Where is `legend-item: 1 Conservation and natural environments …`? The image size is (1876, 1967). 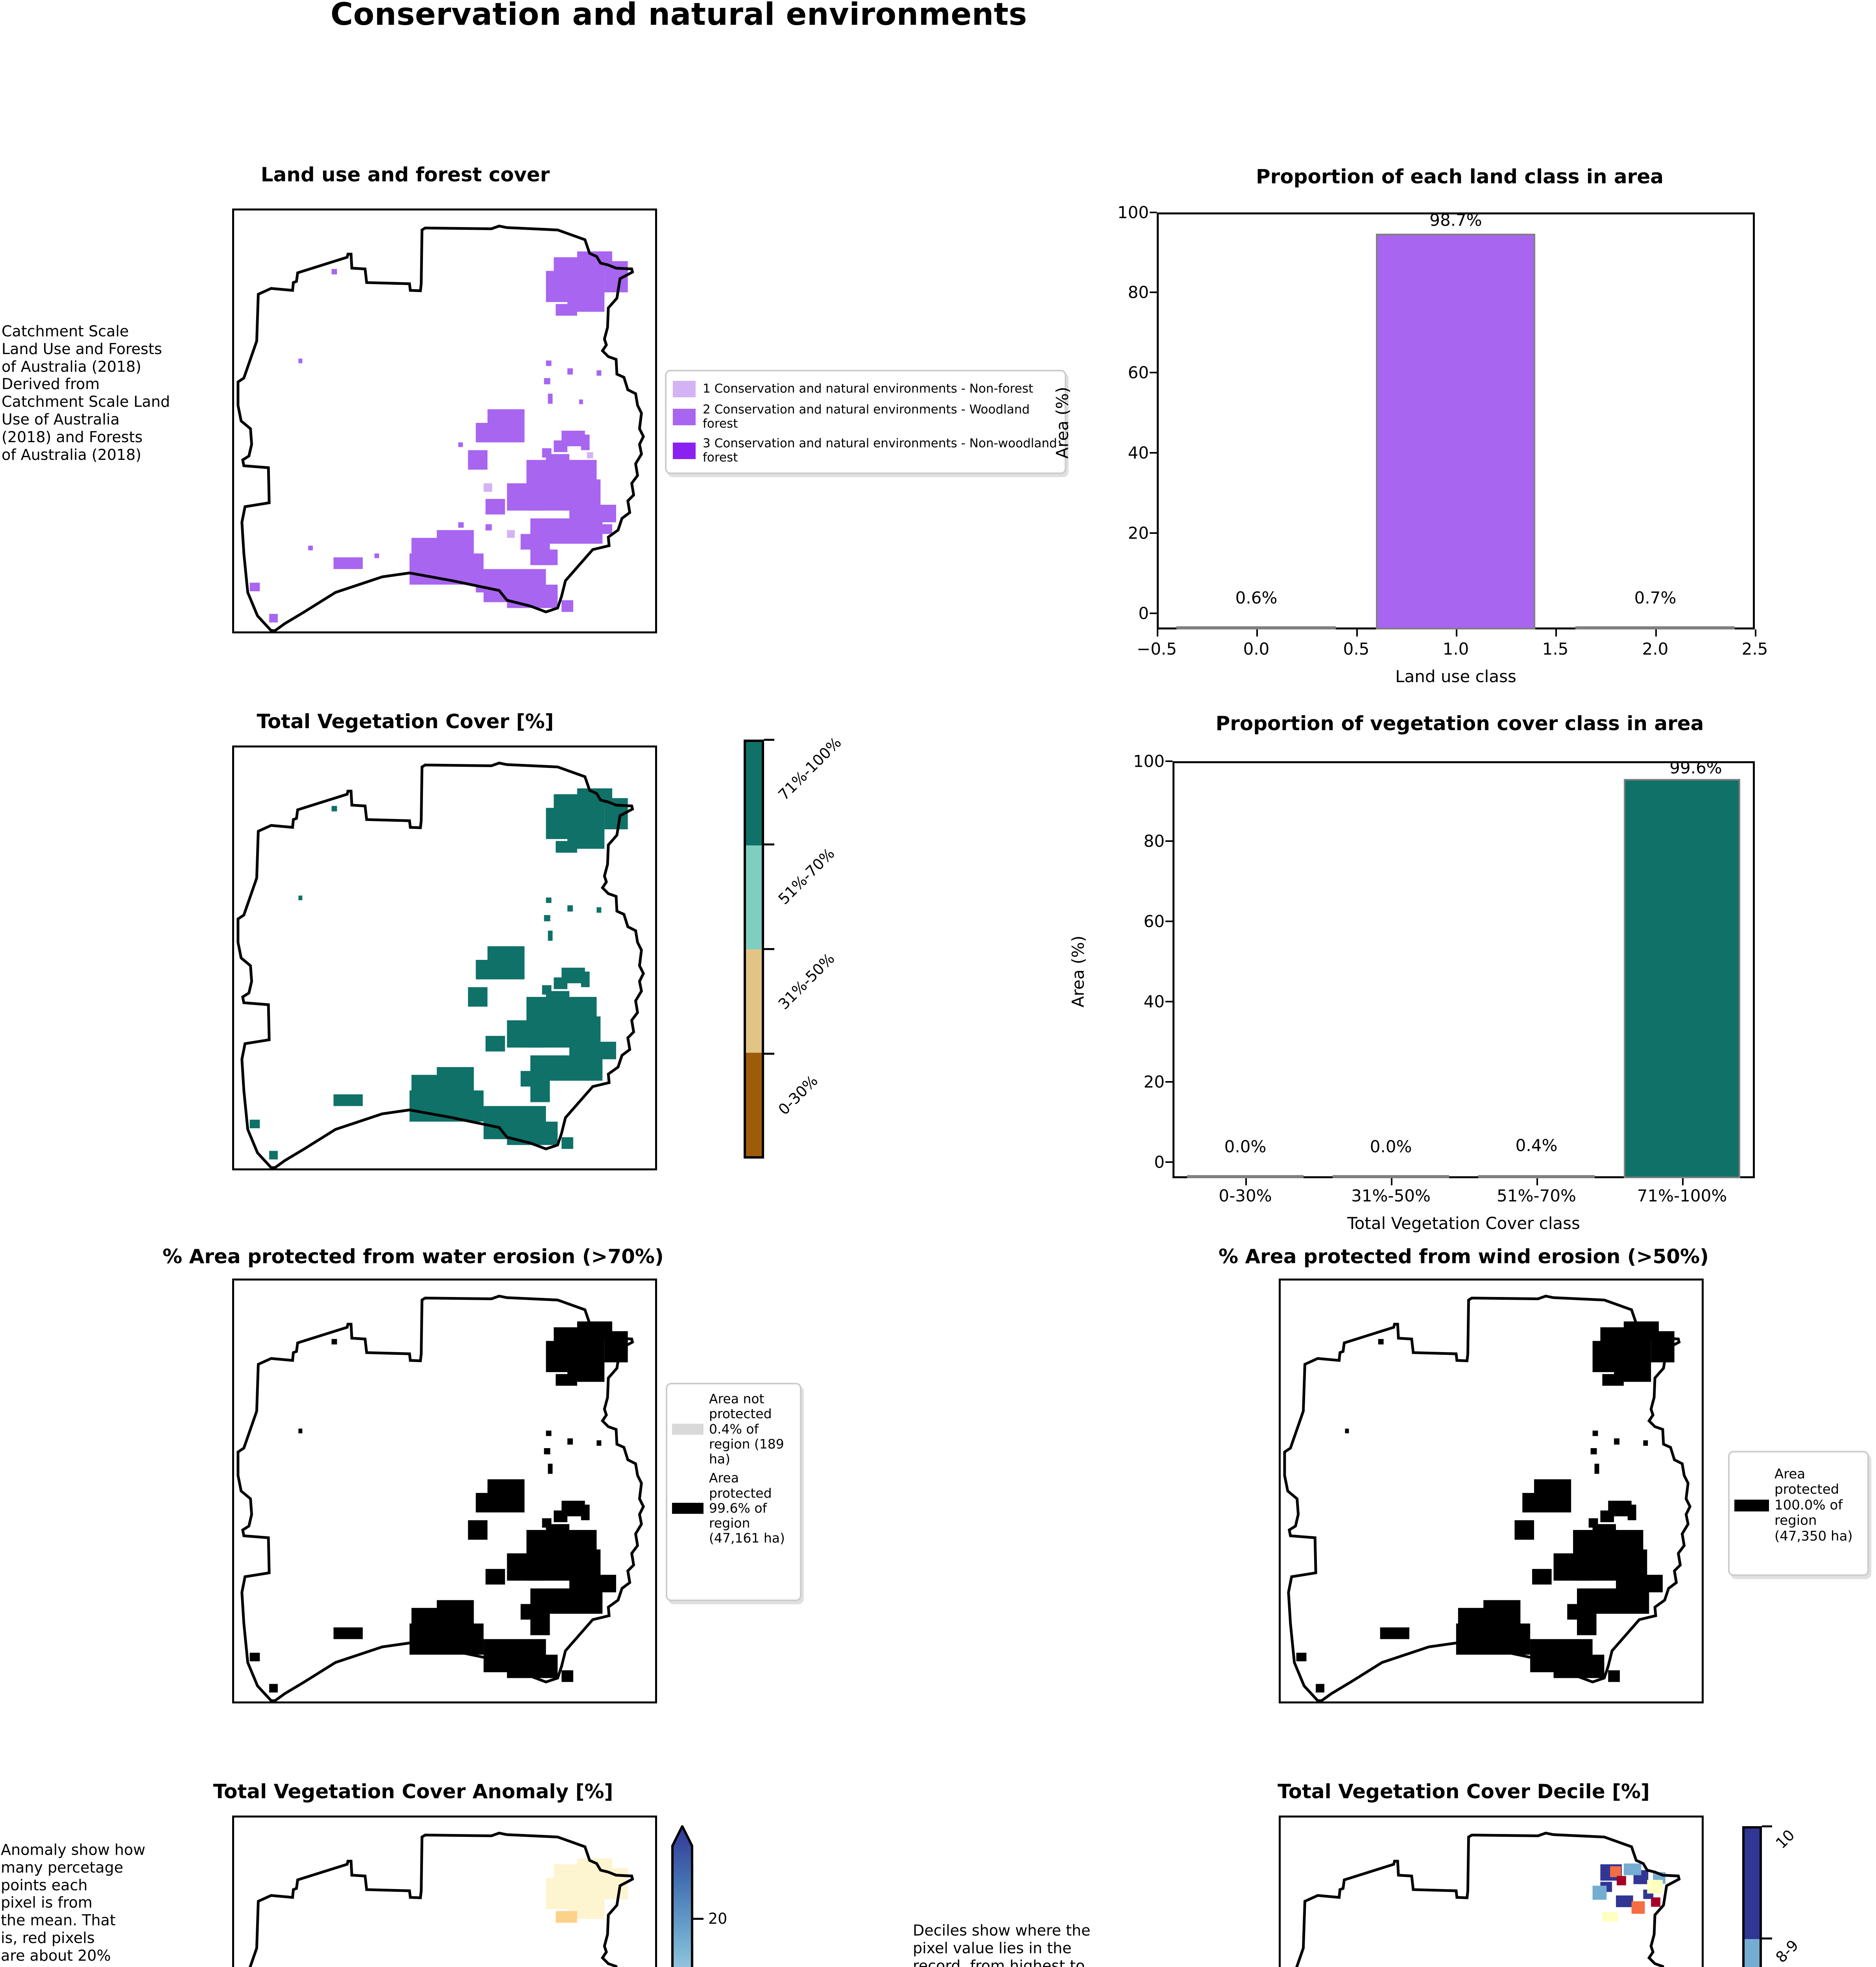
legend-item: 1 Conservation and natural environments … is located at coordinates (865, 389).